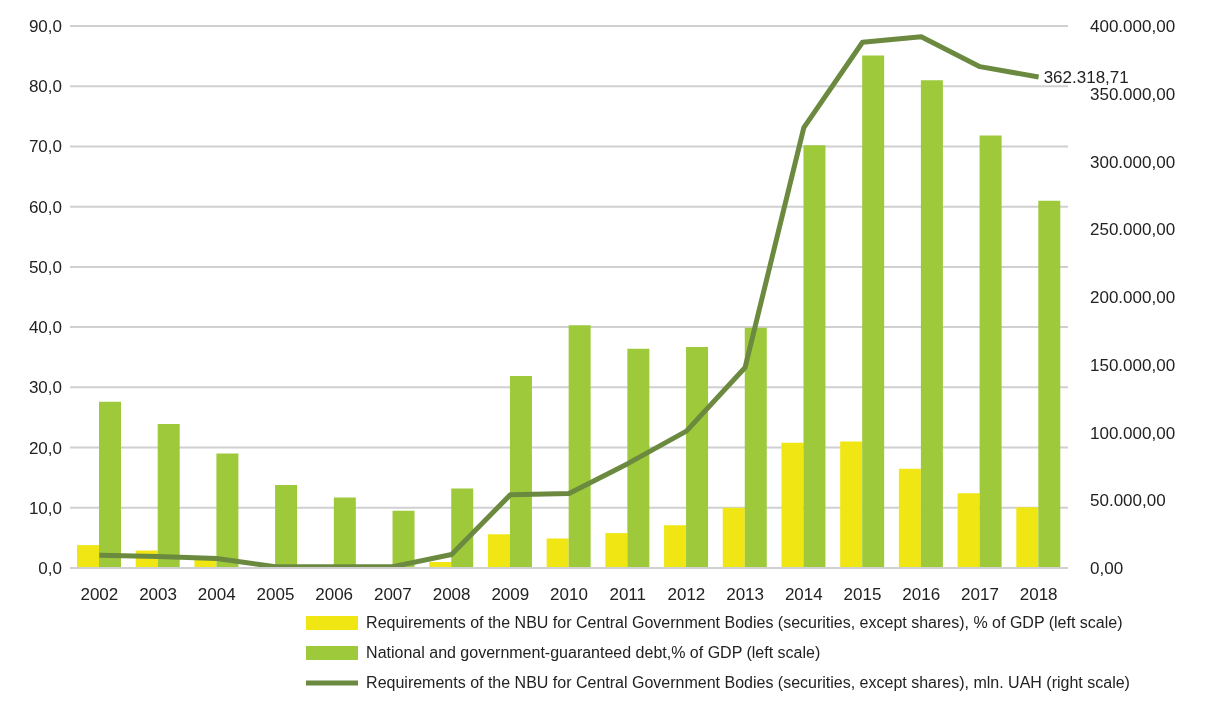 This screenshot has width=1205, height=705. I want to click on x-tick-label: 2004, so click(216, 595).